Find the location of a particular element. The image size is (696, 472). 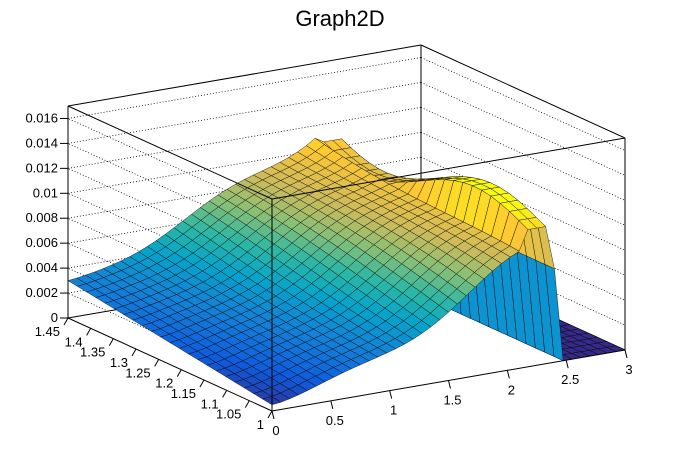

chart-title: Graph2D is located at coordinates (339, 18).